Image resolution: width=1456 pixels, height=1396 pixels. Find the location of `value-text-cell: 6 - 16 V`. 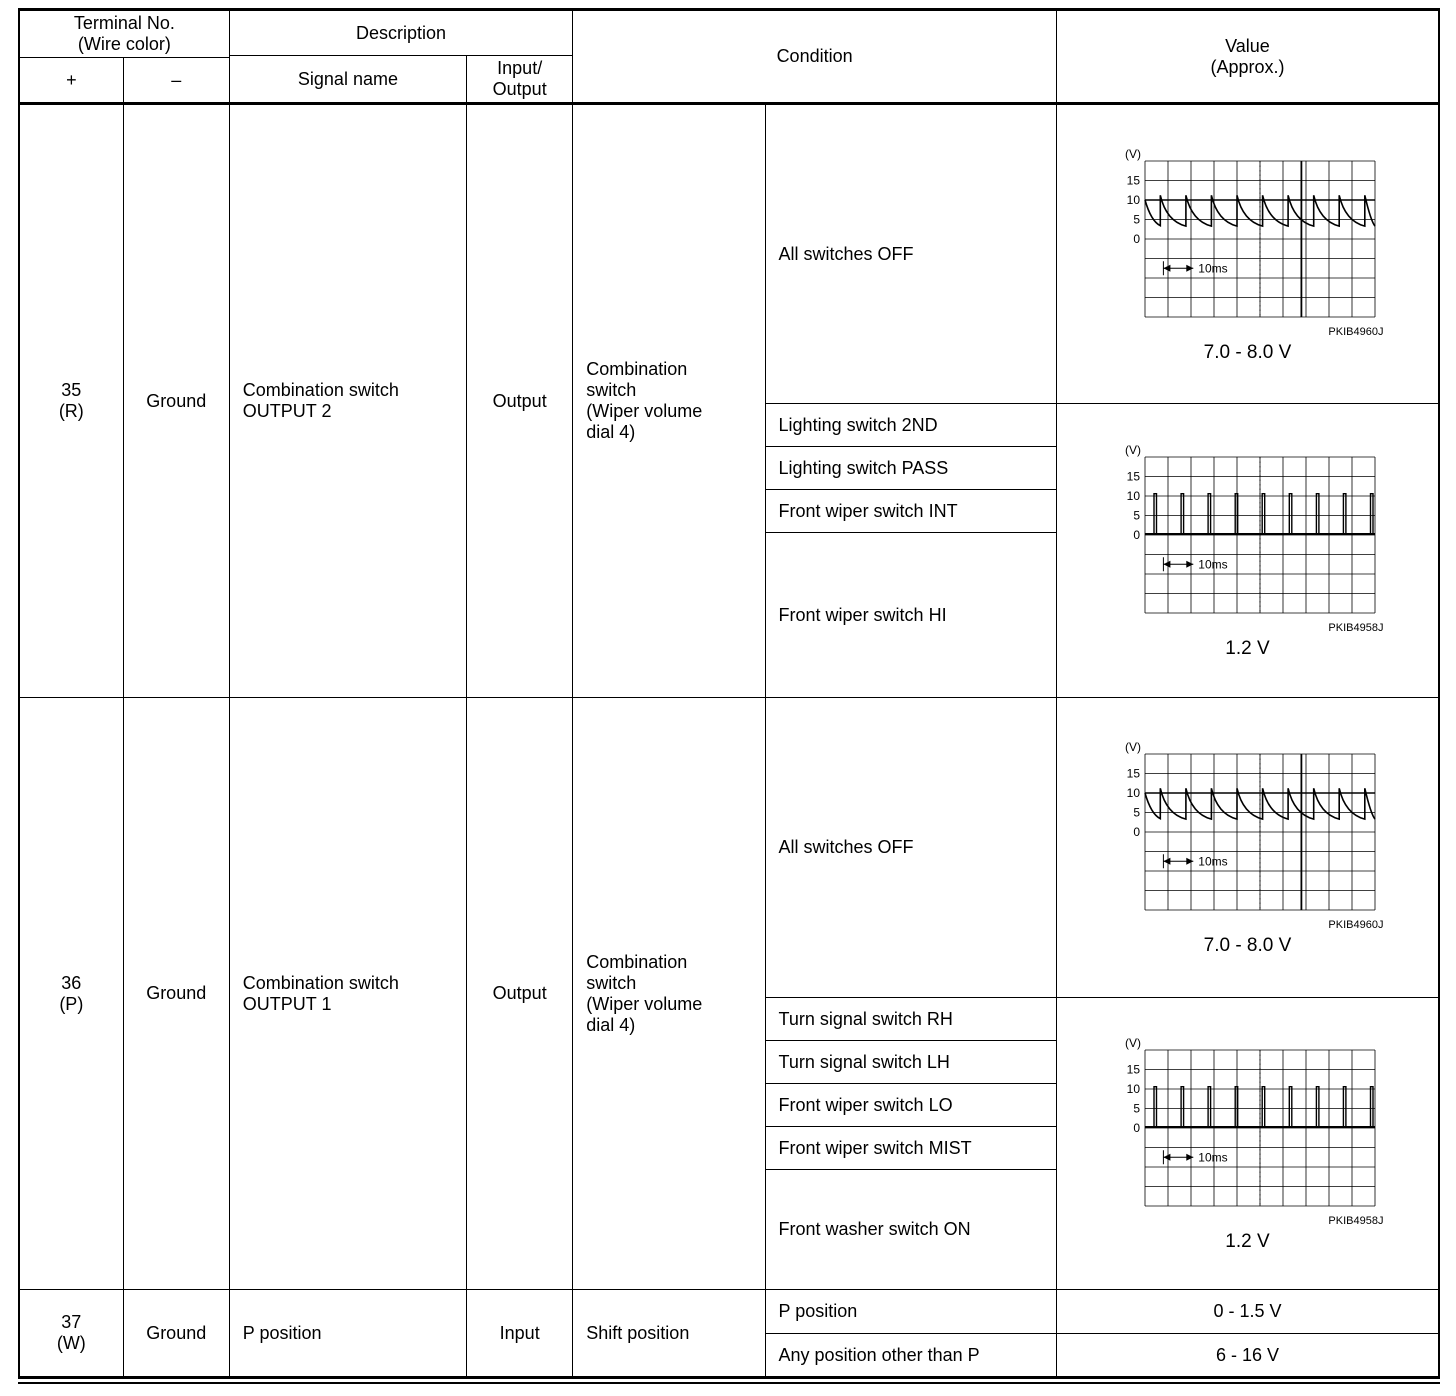

value-text-cell: 6 - 16 V is located at coordinates (1247, 1355).